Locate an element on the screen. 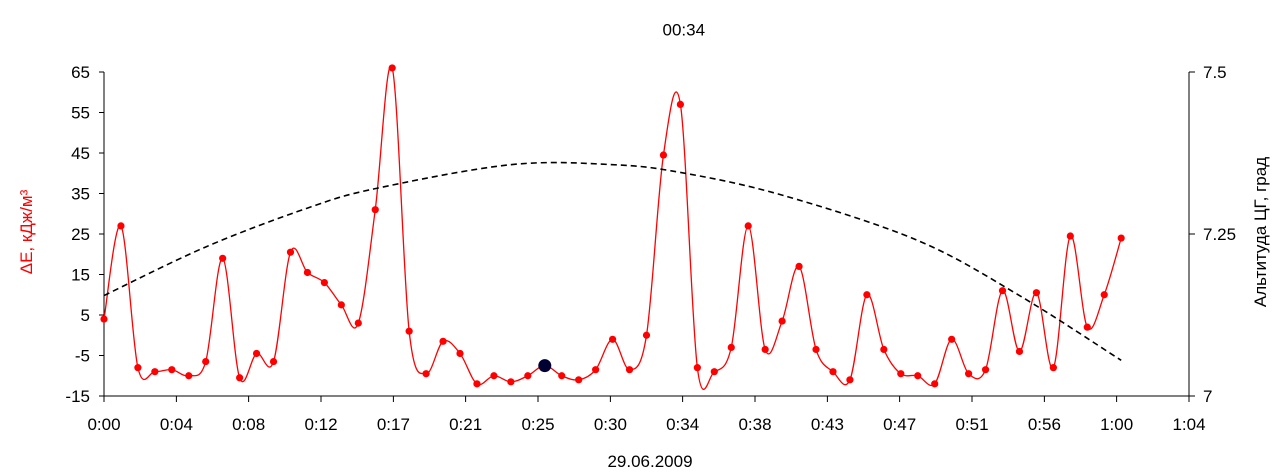 This screenshot has width=1279, height=476. x-tick-label: 0:43 is located at coordinates (827, 424).